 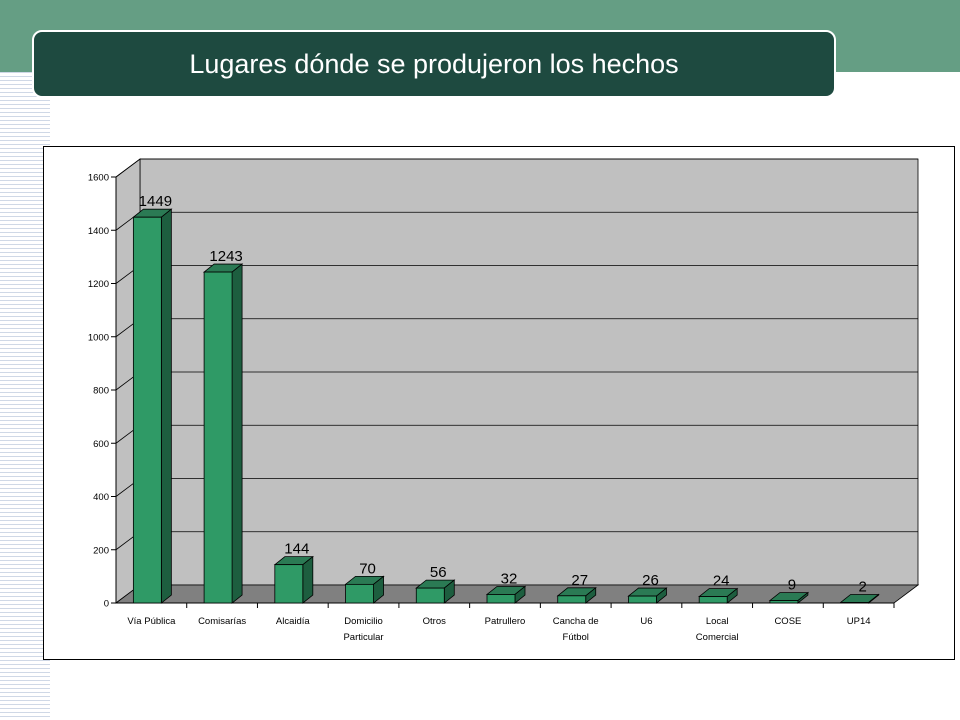 What do you see at coordinates (579, 580) in the screenshot?
I see `data-label: 27` at bounding box center [579, 580].